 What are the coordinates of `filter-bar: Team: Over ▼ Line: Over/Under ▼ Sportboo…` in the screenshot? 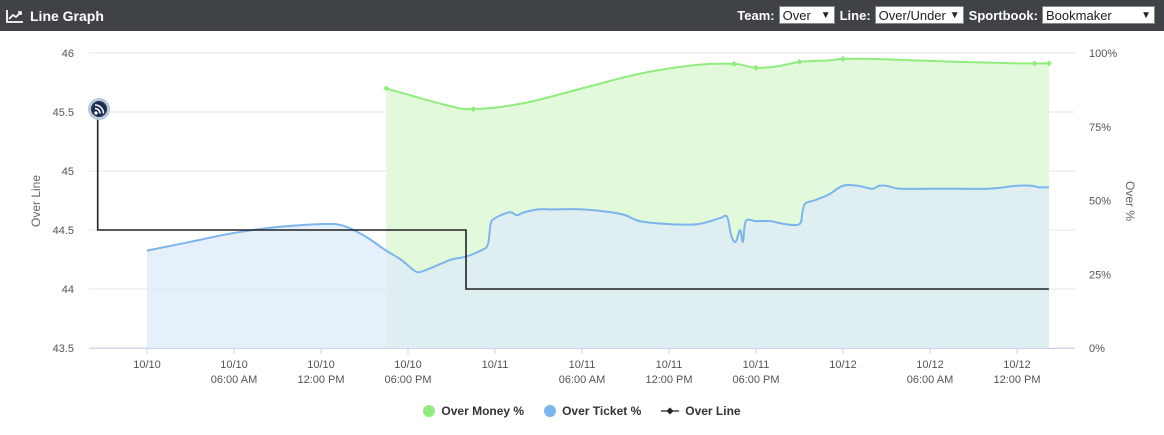 It's located at (948, 15).